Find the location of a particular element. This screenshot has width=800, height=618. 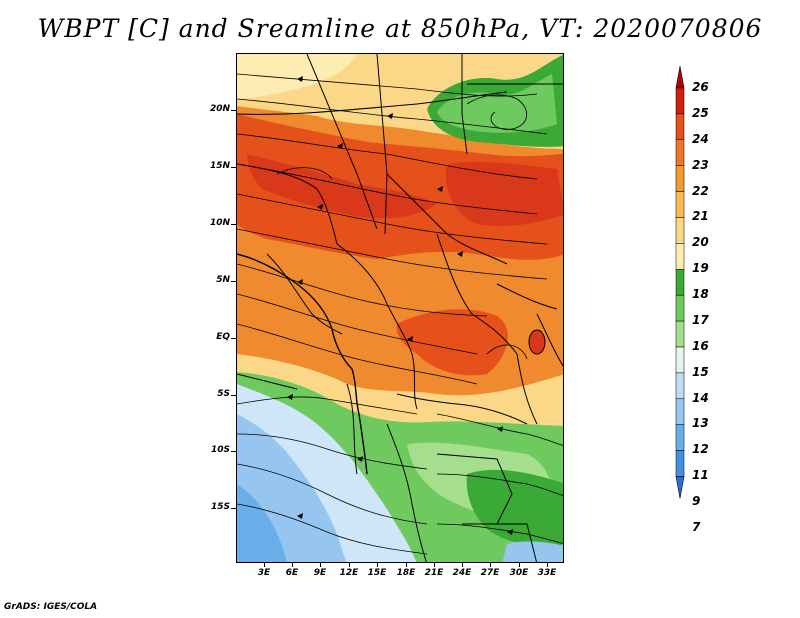

lon-label: 3E is located at coordinates (264, 573).